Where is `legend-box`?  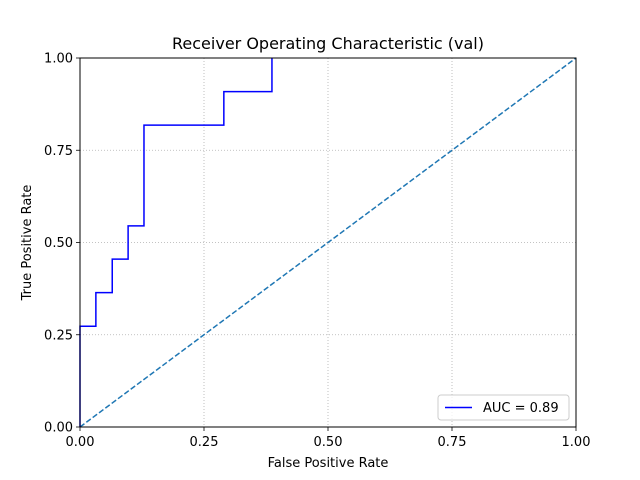
legend-box is located at coordinates (503, 407).